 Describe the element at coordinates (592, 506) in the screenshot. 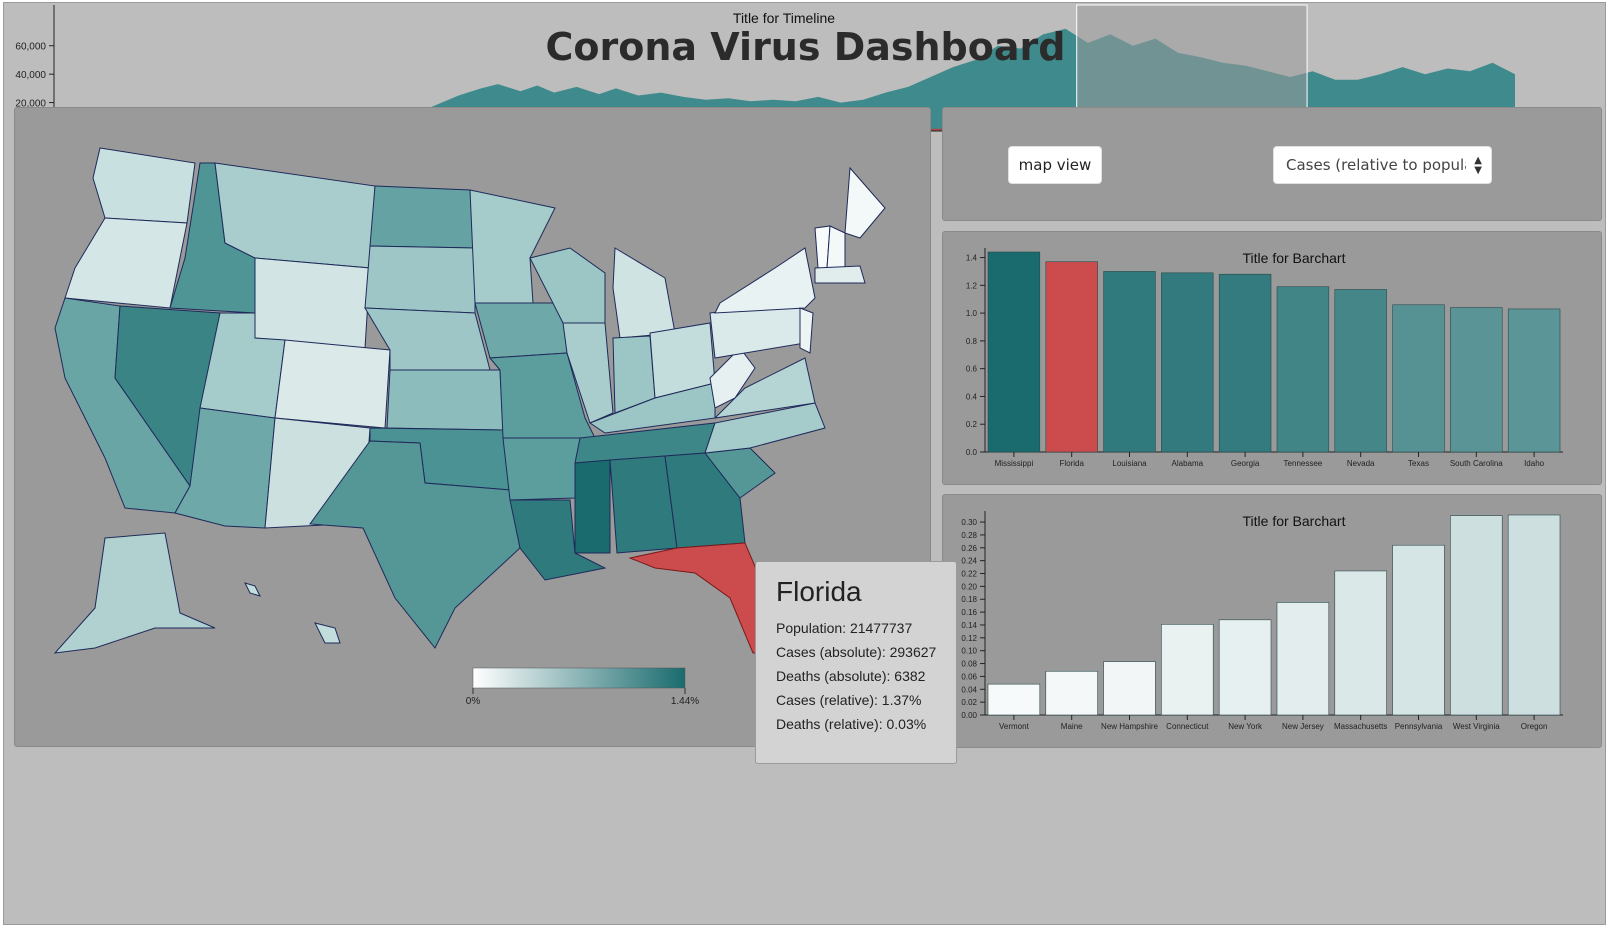

I see `state-mississippi` at that location.